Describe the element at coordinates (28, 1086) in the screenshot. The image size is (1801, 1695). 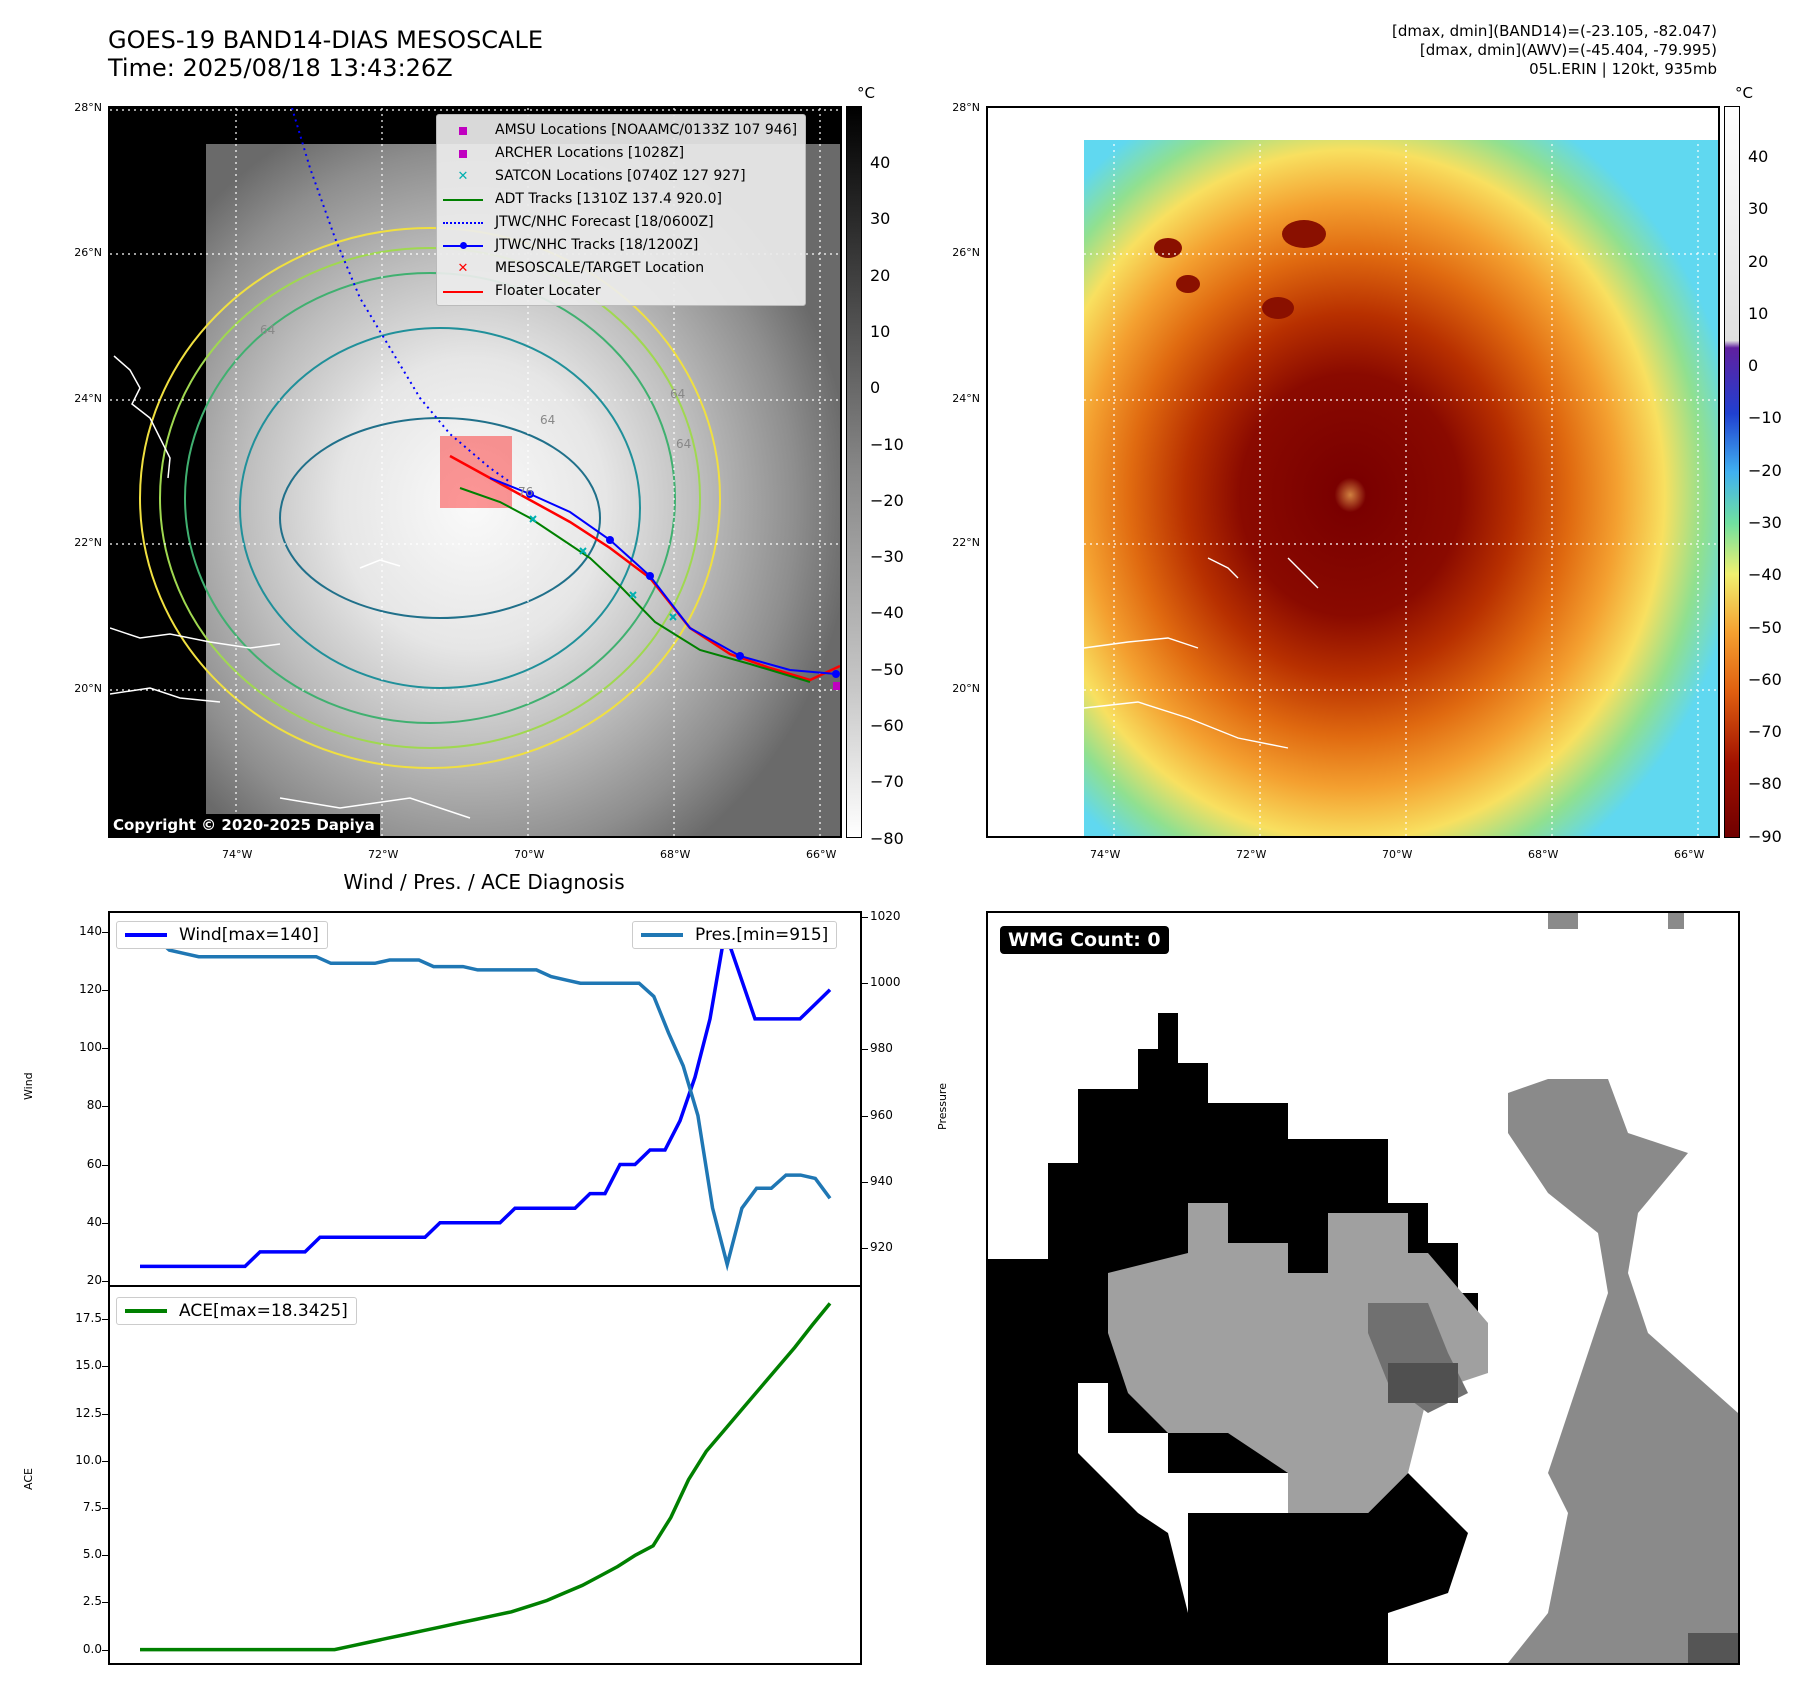
I see `wind-axis-label: Wind` at that location.